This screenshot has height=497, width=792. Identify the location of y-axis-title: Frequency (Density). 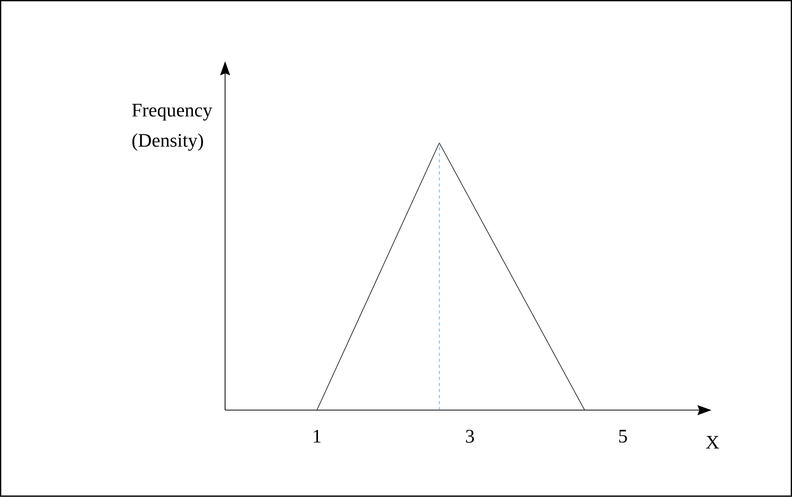
(172, 127).